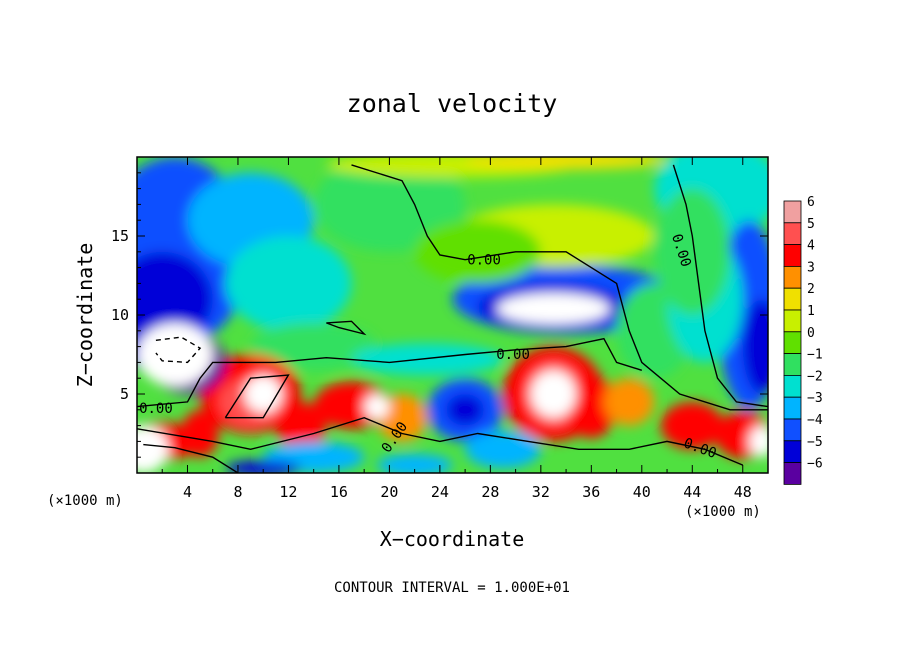 Image resolution: width=904 pixels, height=654 pixels. Describe the element at coordinates (811, 202) in the screenshot. I see `colorbar-level-label: 6` at that location.